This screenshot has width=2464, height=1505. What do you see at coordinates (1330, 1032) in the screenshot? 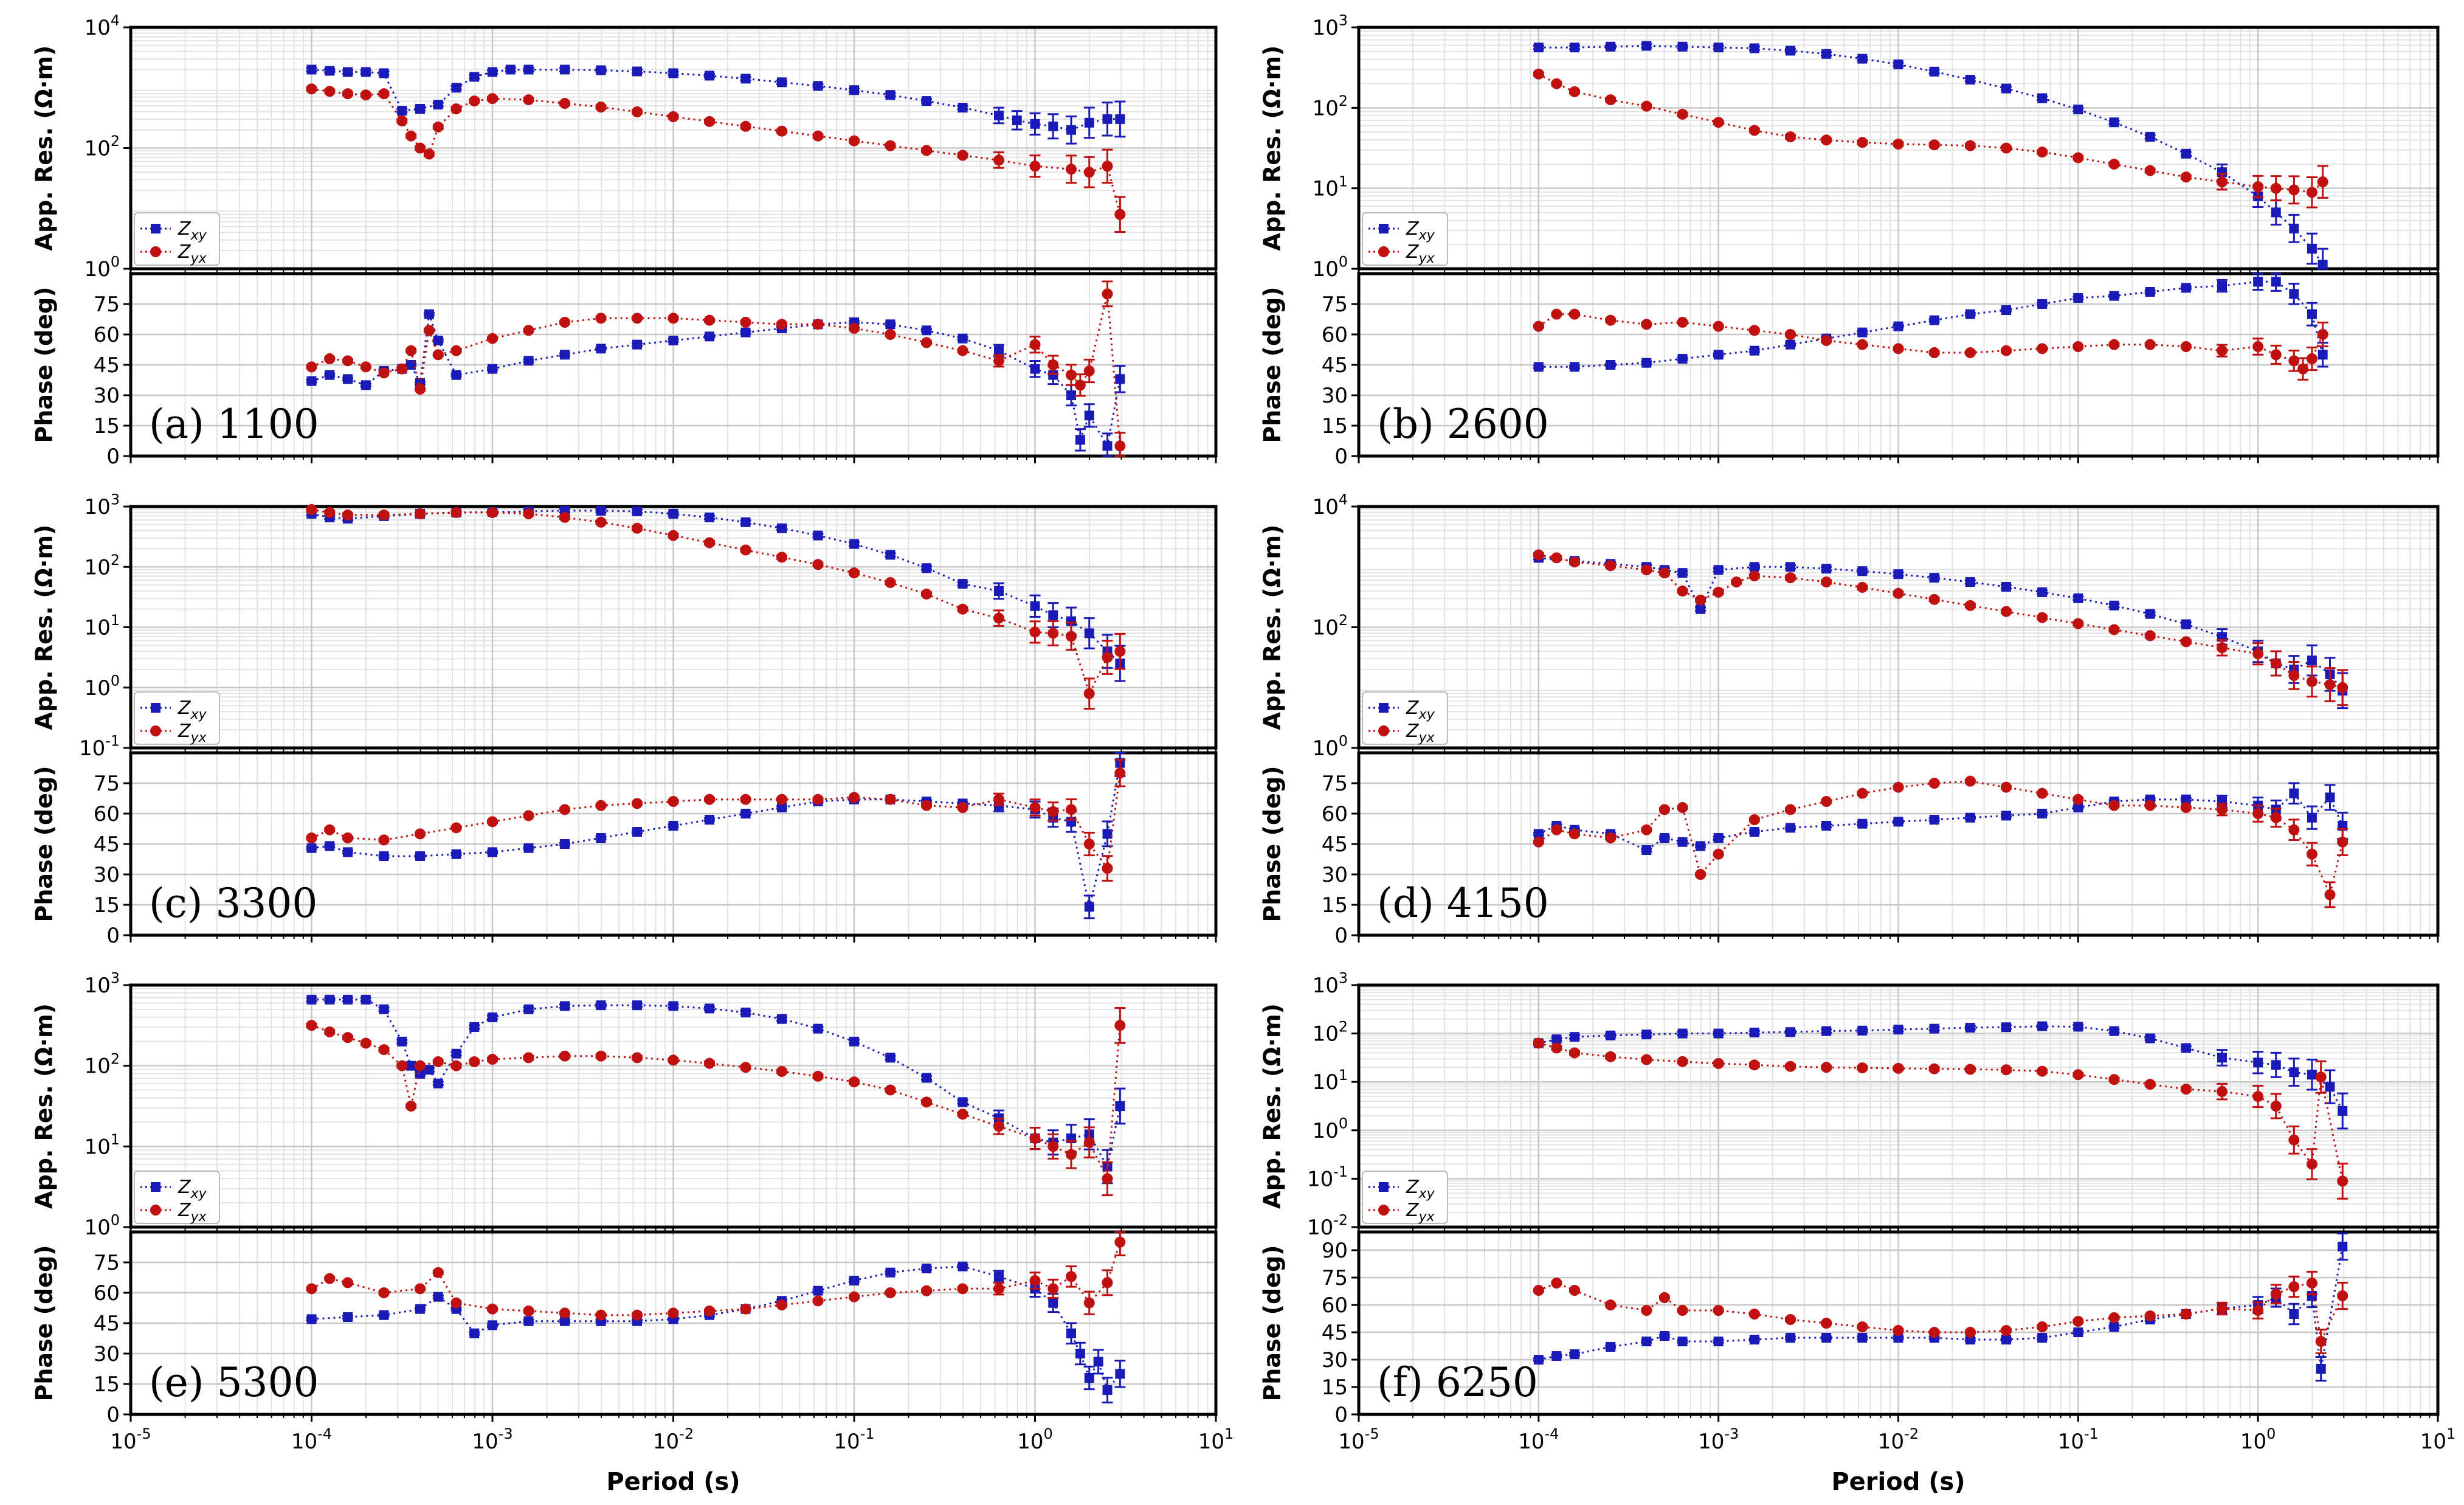
I see `y-tick-label: 10²` at bounding box center [1330, 1032].